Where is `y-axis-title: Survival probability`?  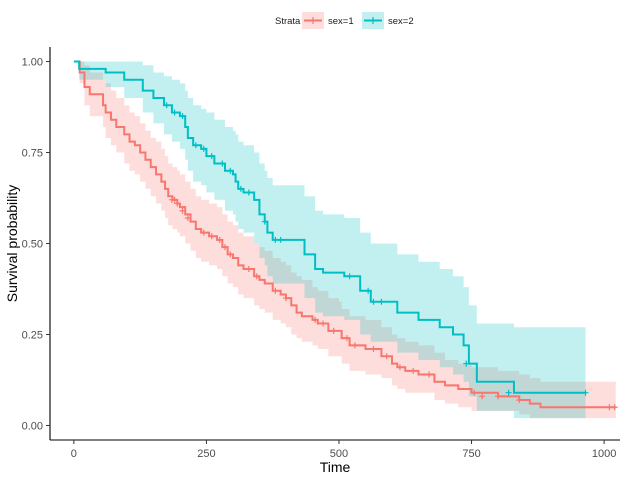
y-axis-title: Survival probability is located at coordinates (12, 244).